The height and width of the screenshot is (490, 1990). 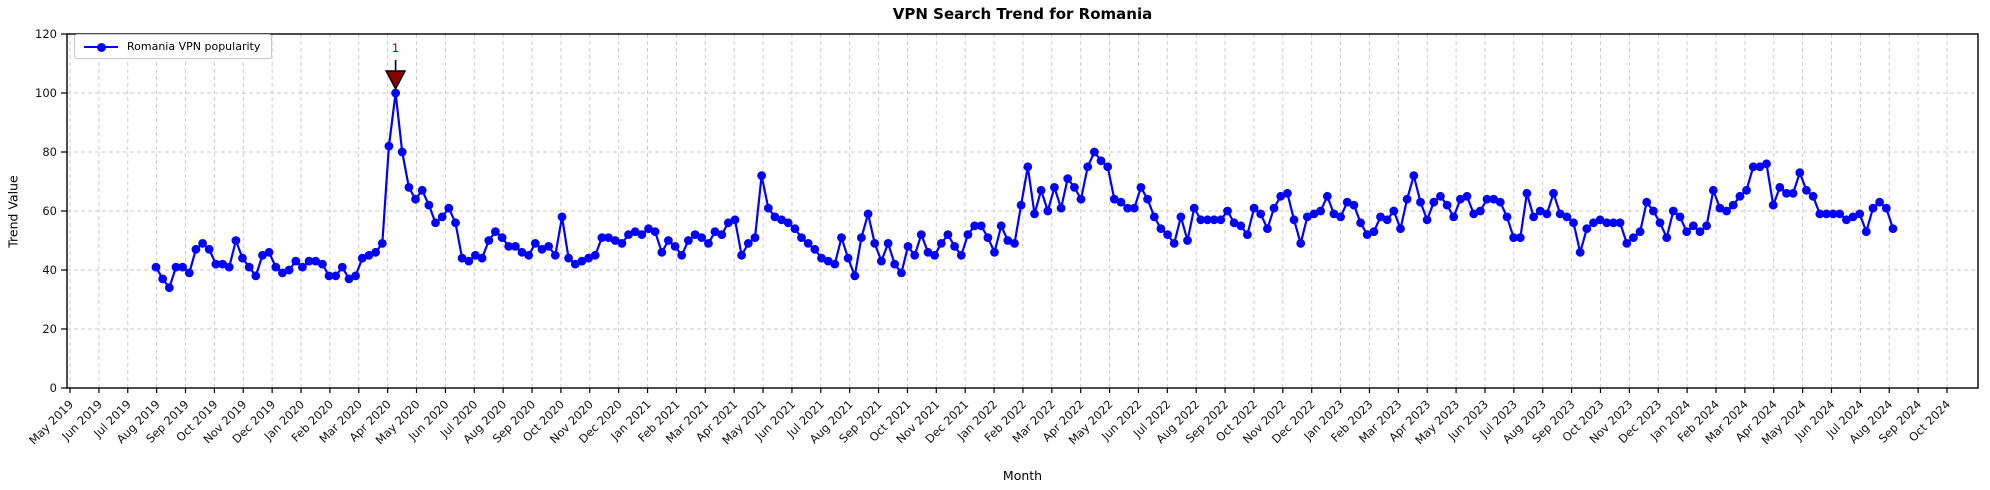 I want to click on y-tick-label: 100, so click(x=46, y=93).